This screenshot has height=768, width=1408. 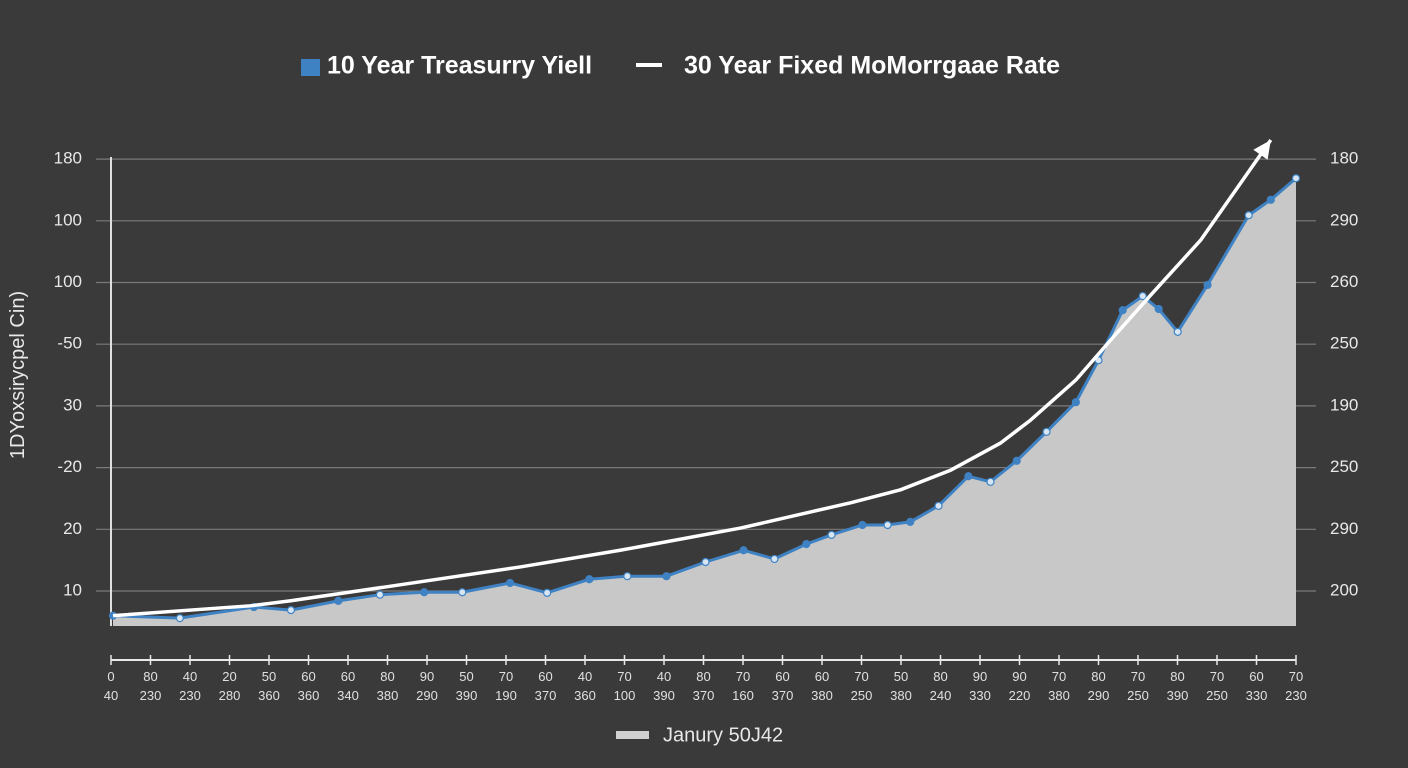 I want to click on legend-label-mortgage: 30 Year Fixed MoMorrgaae Rate, so click(x=872, y=66).